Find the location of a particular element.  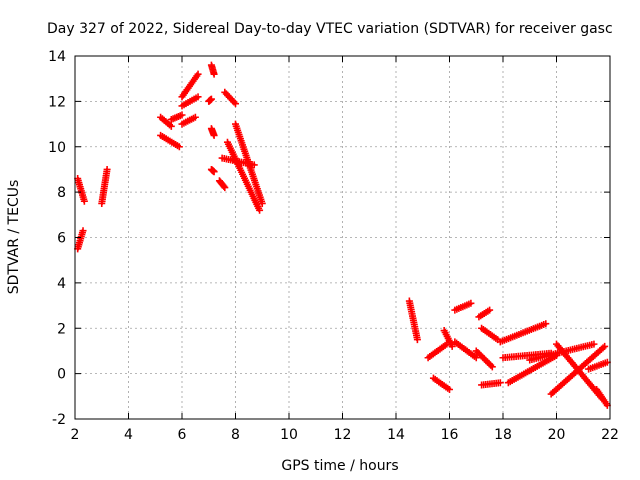

x-tick-label: 16 is located at coordinates (450, 435).